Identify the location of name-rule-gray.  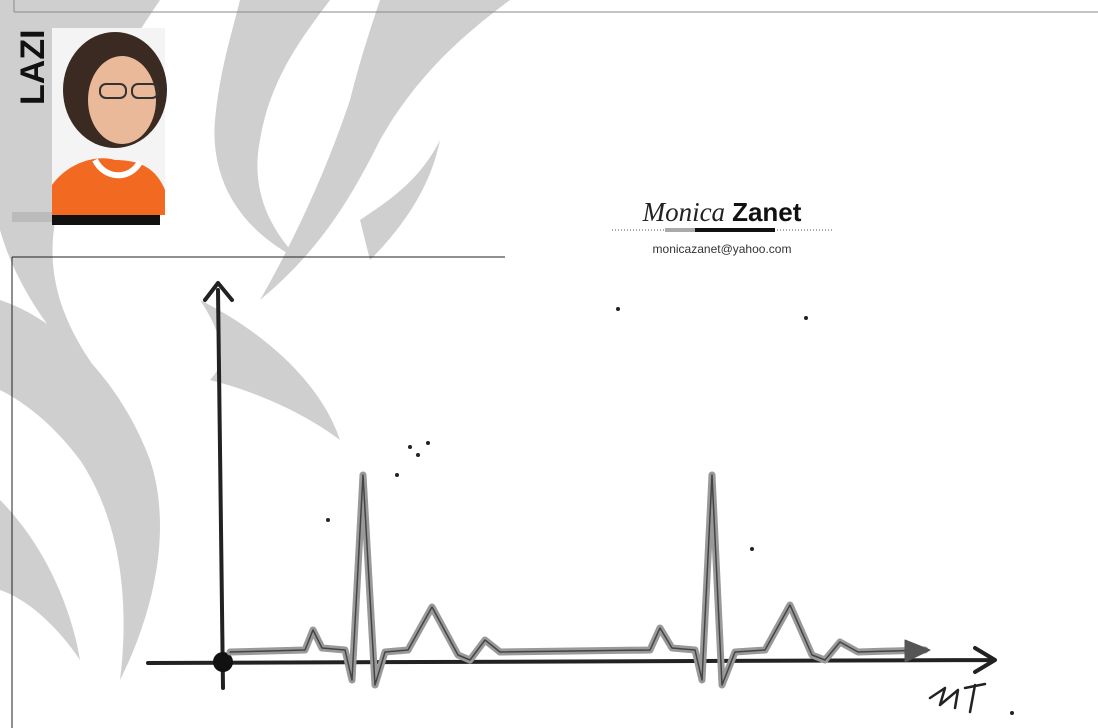
(680, 230).